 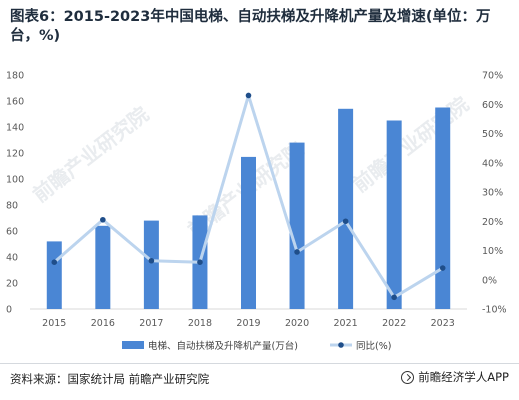 I want to click on left-tick-label: 0, so click(x=9, y=310).